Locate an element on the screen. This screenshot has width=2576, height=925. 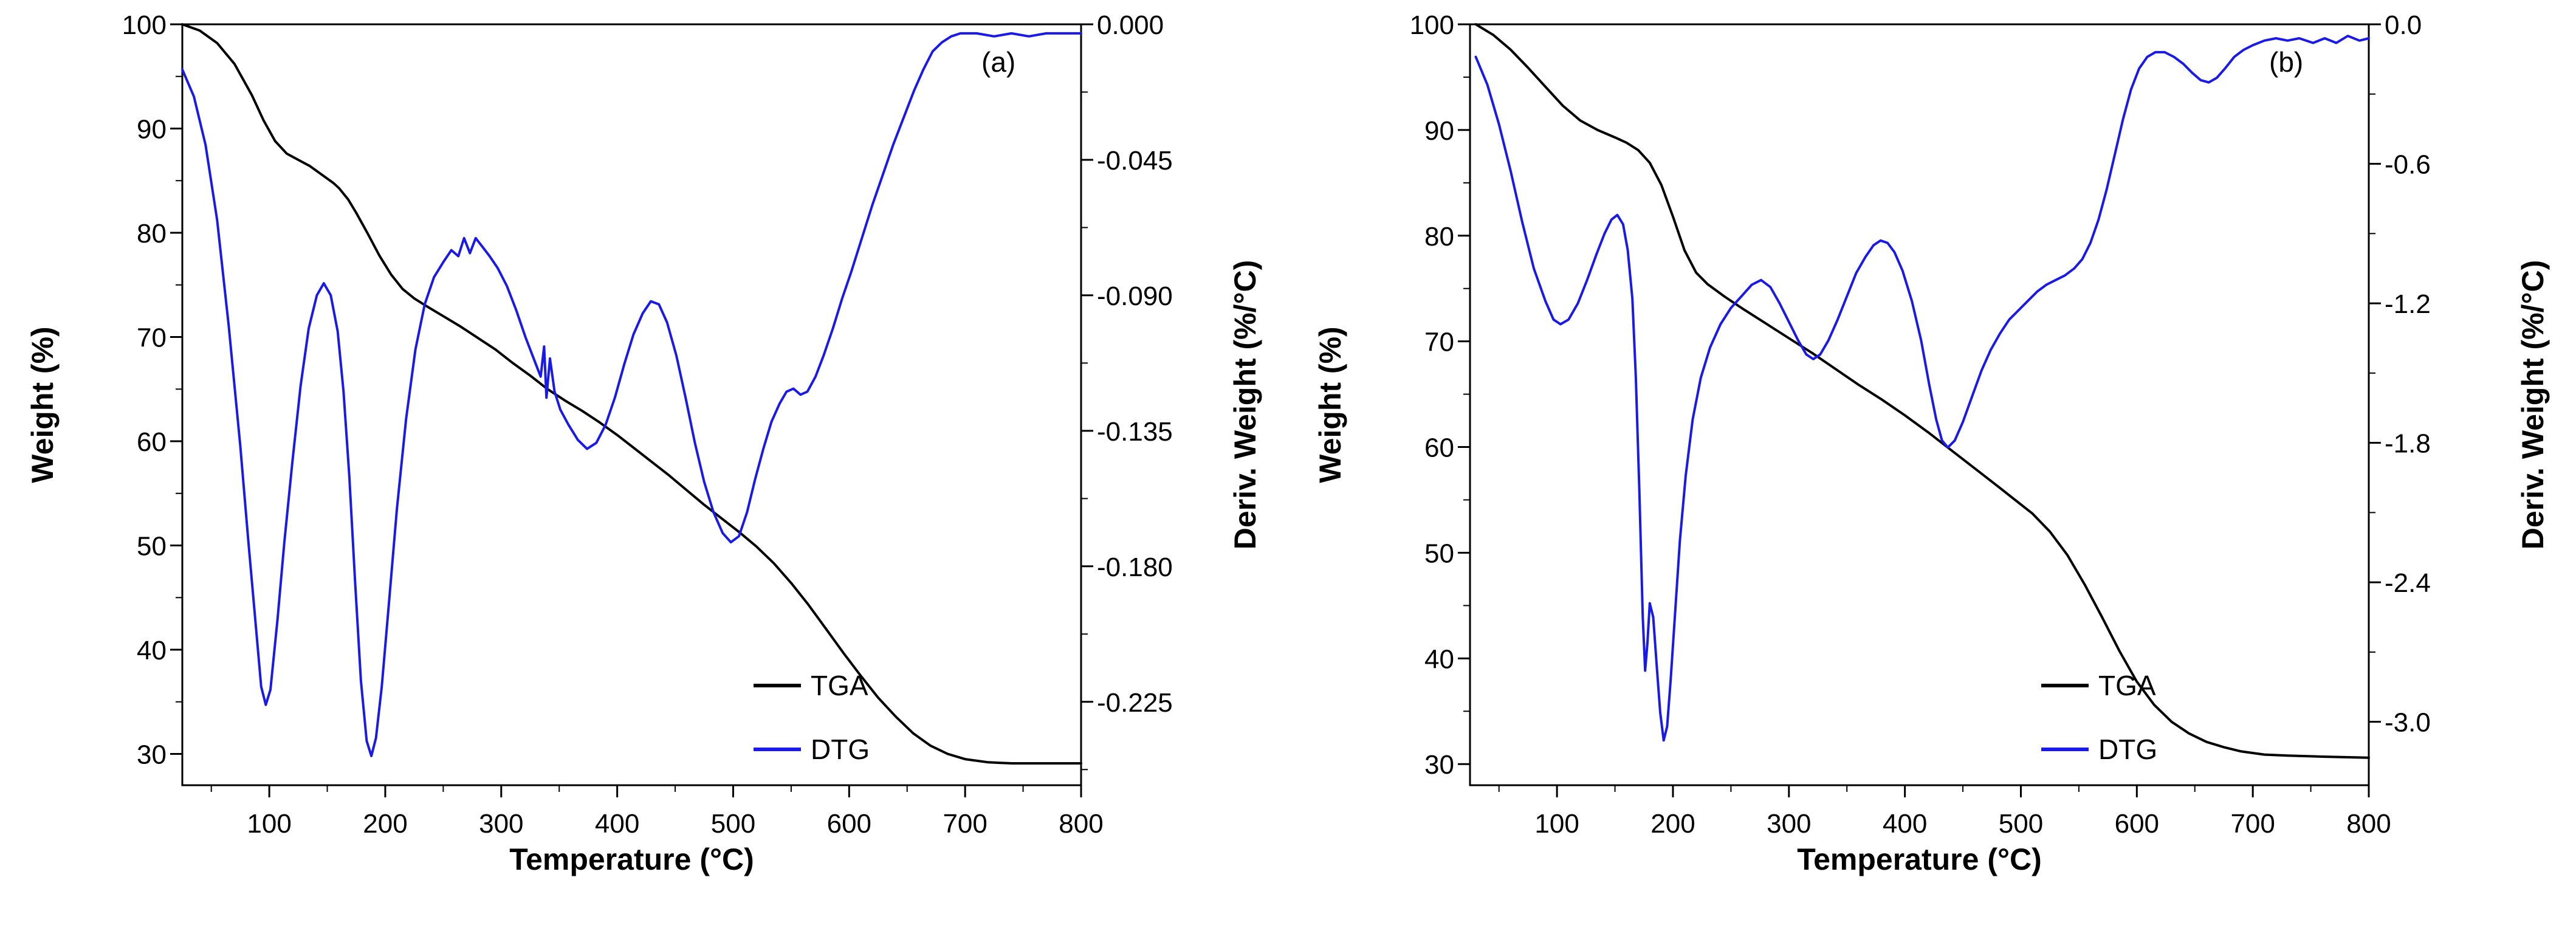
legend-a: TGA DTG is located at coordinates (812, 717).